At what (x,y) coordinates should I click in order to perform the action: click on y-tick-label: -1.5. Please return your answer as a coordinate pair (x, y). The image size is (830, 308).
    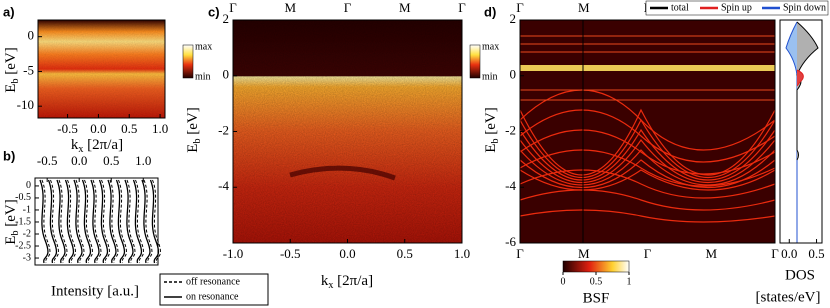
    Looking at the image, I should click on (23, 221).